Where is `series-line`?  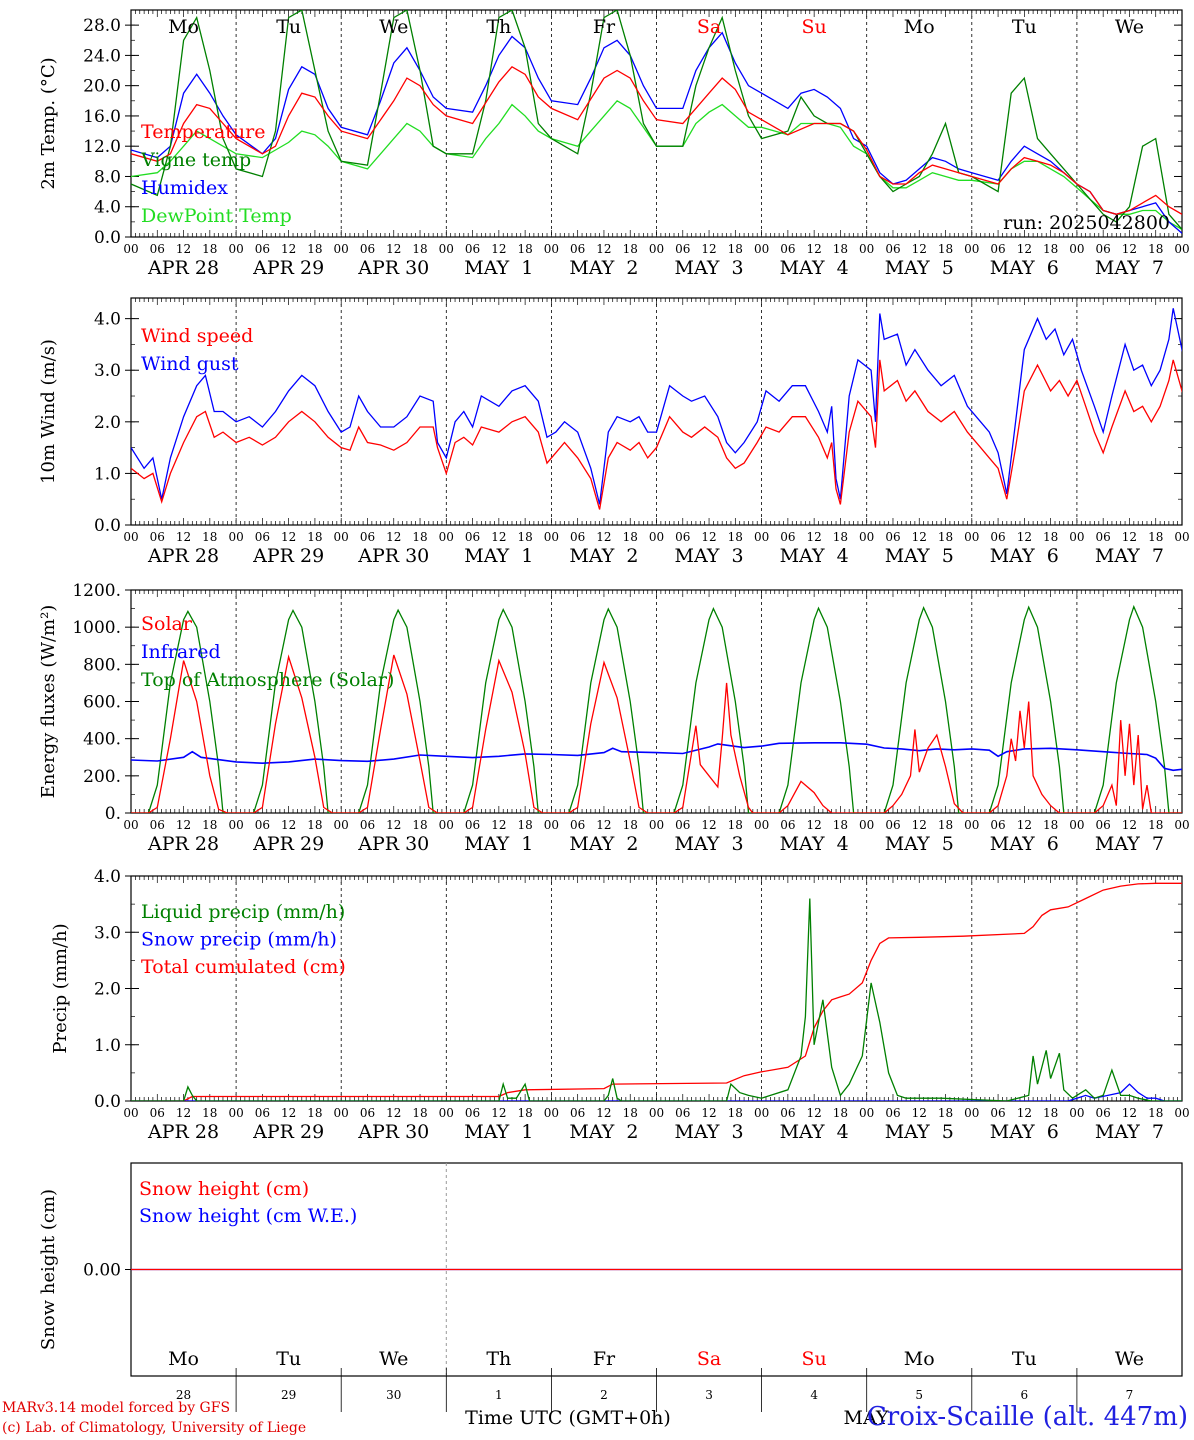 series-line is located at coordinates (656, 406).